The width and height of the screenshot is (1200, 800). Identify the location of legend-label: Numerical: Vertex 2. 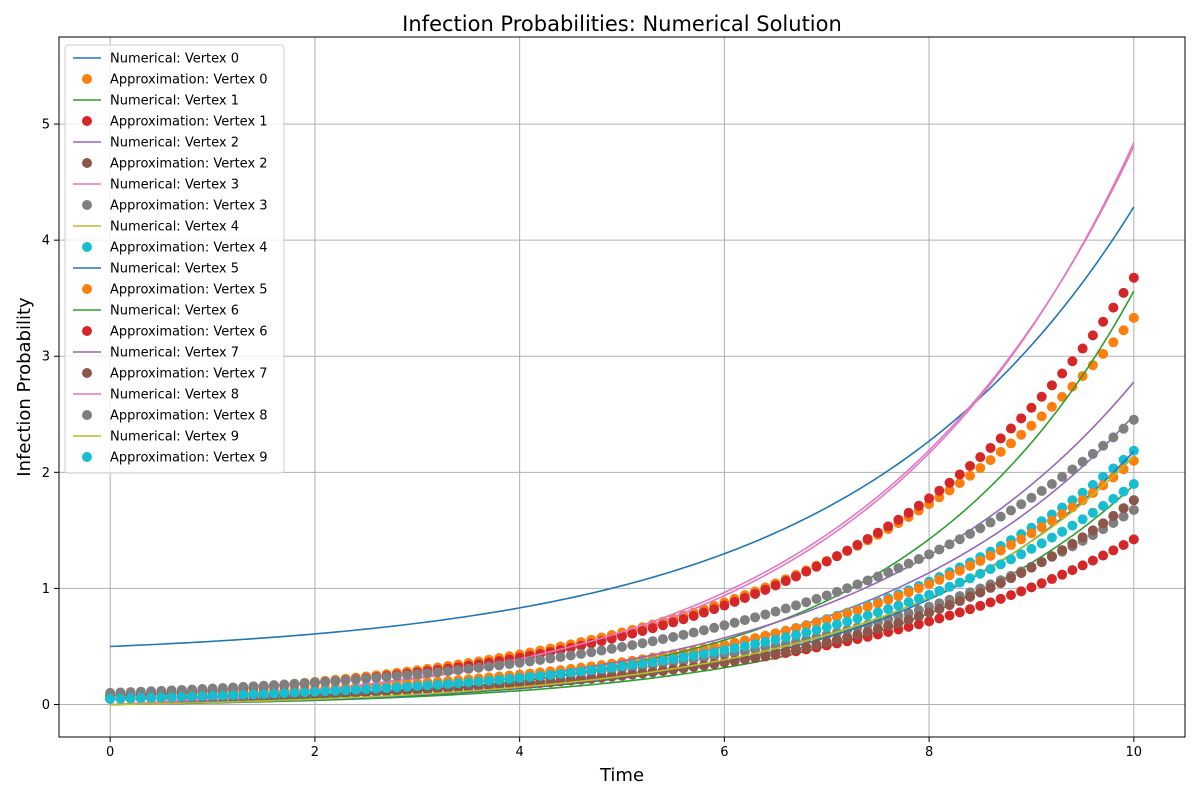
(174, 143).